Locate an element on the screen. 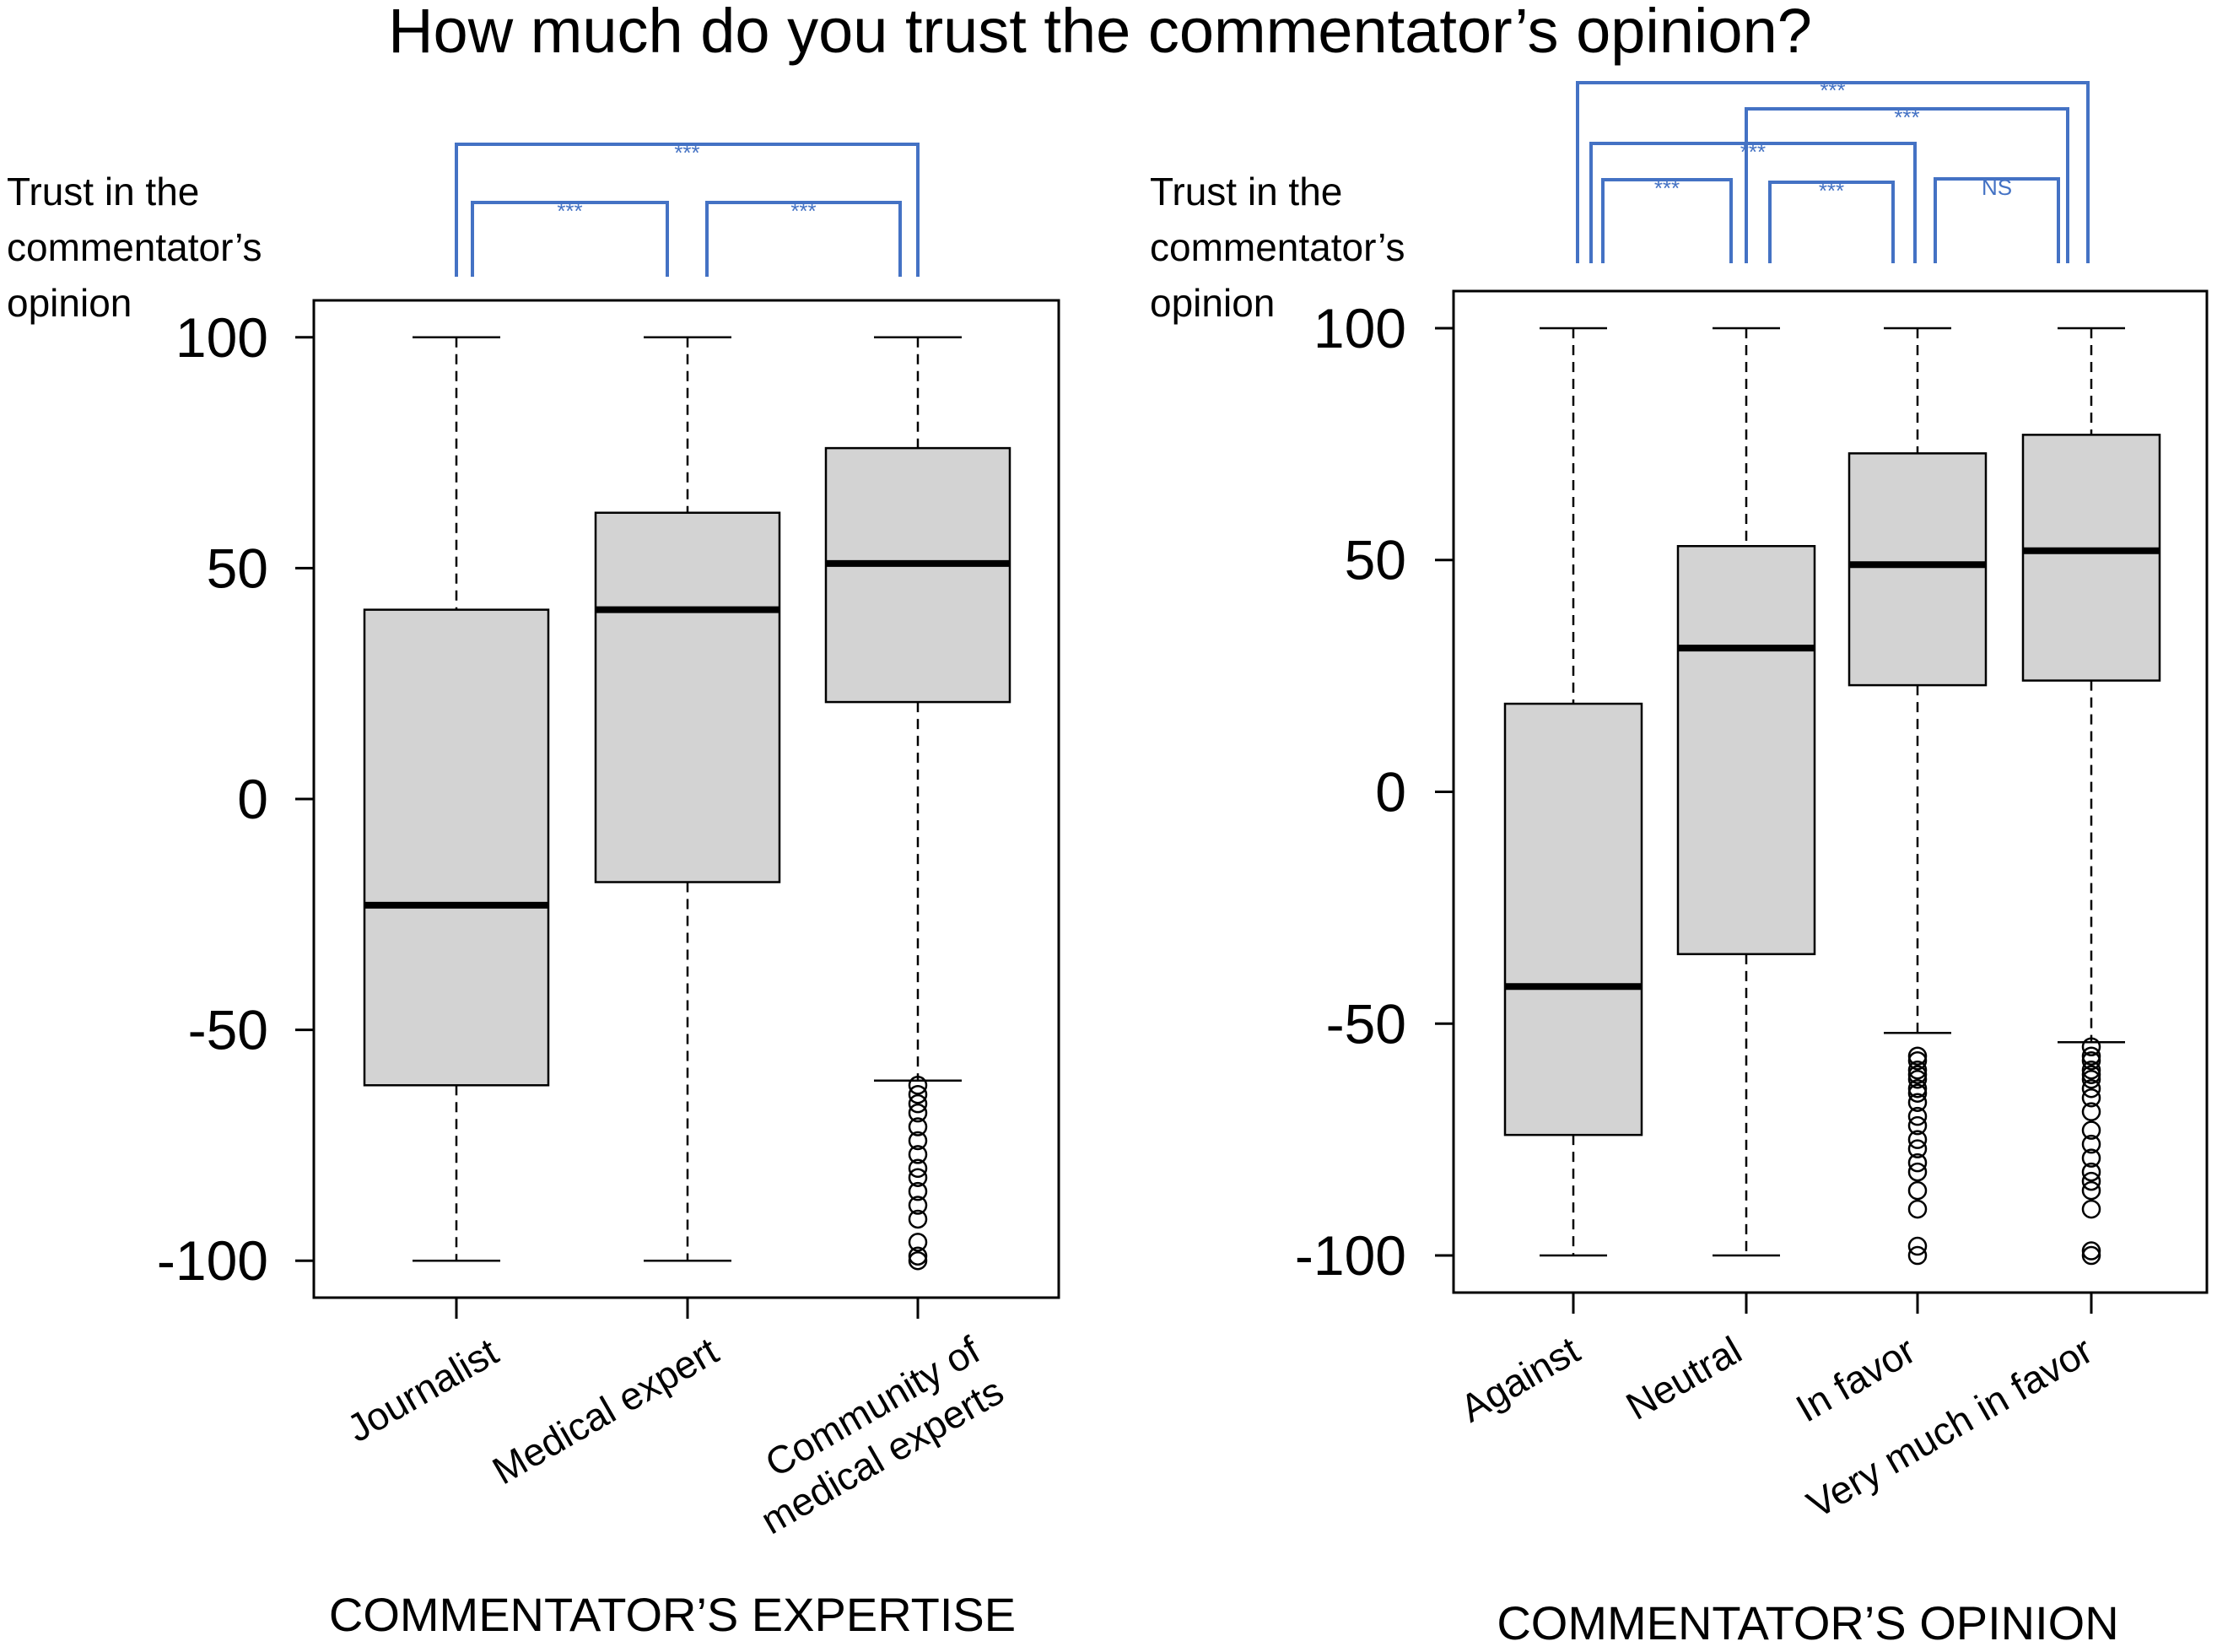 The height and width of the screenshot is (1652, 2217). box-in-favor: In favor is located at coordinates (1888, 879).